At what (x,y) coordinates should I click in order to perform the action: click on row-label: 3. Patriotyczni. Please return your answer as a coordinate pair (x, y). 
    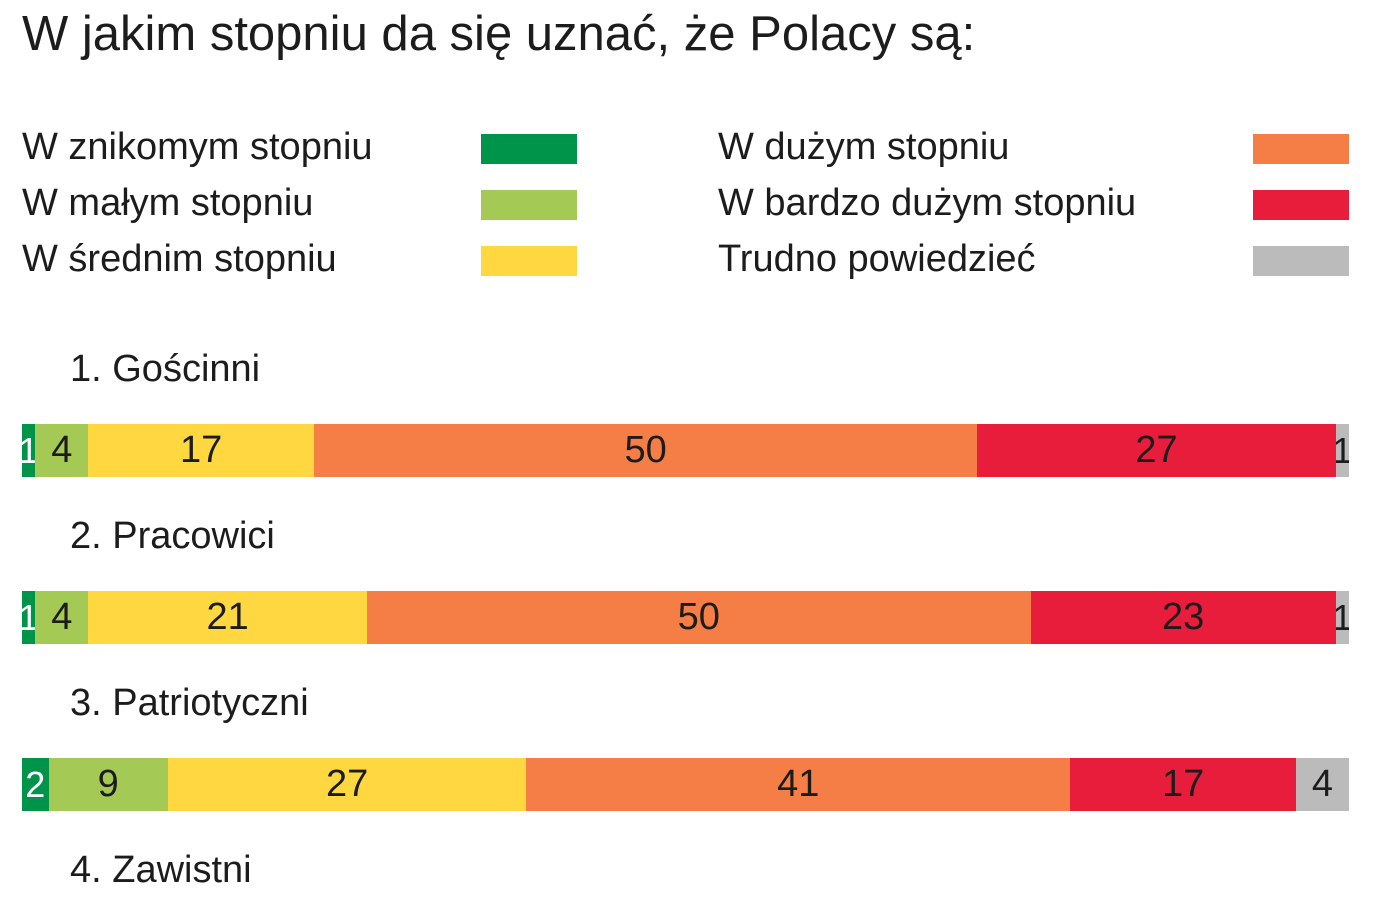
    Looking at the image, I should click on (189, 703).